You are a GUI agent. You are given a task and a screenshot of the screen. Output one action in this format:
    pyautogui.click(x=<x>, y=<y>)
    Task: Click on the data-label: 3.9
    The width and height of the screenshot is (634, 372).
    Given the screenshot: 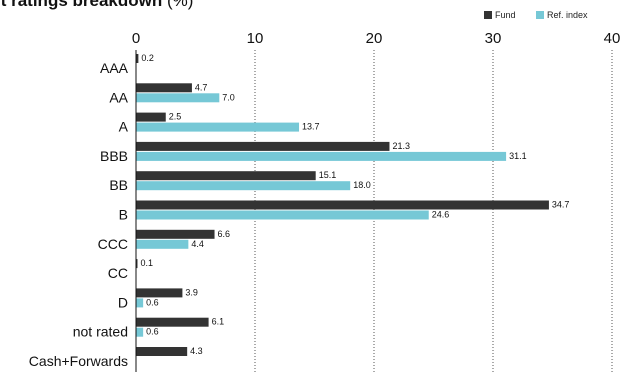 What is the action you would take?
    pyautogui.click(x=191, y=292)
    